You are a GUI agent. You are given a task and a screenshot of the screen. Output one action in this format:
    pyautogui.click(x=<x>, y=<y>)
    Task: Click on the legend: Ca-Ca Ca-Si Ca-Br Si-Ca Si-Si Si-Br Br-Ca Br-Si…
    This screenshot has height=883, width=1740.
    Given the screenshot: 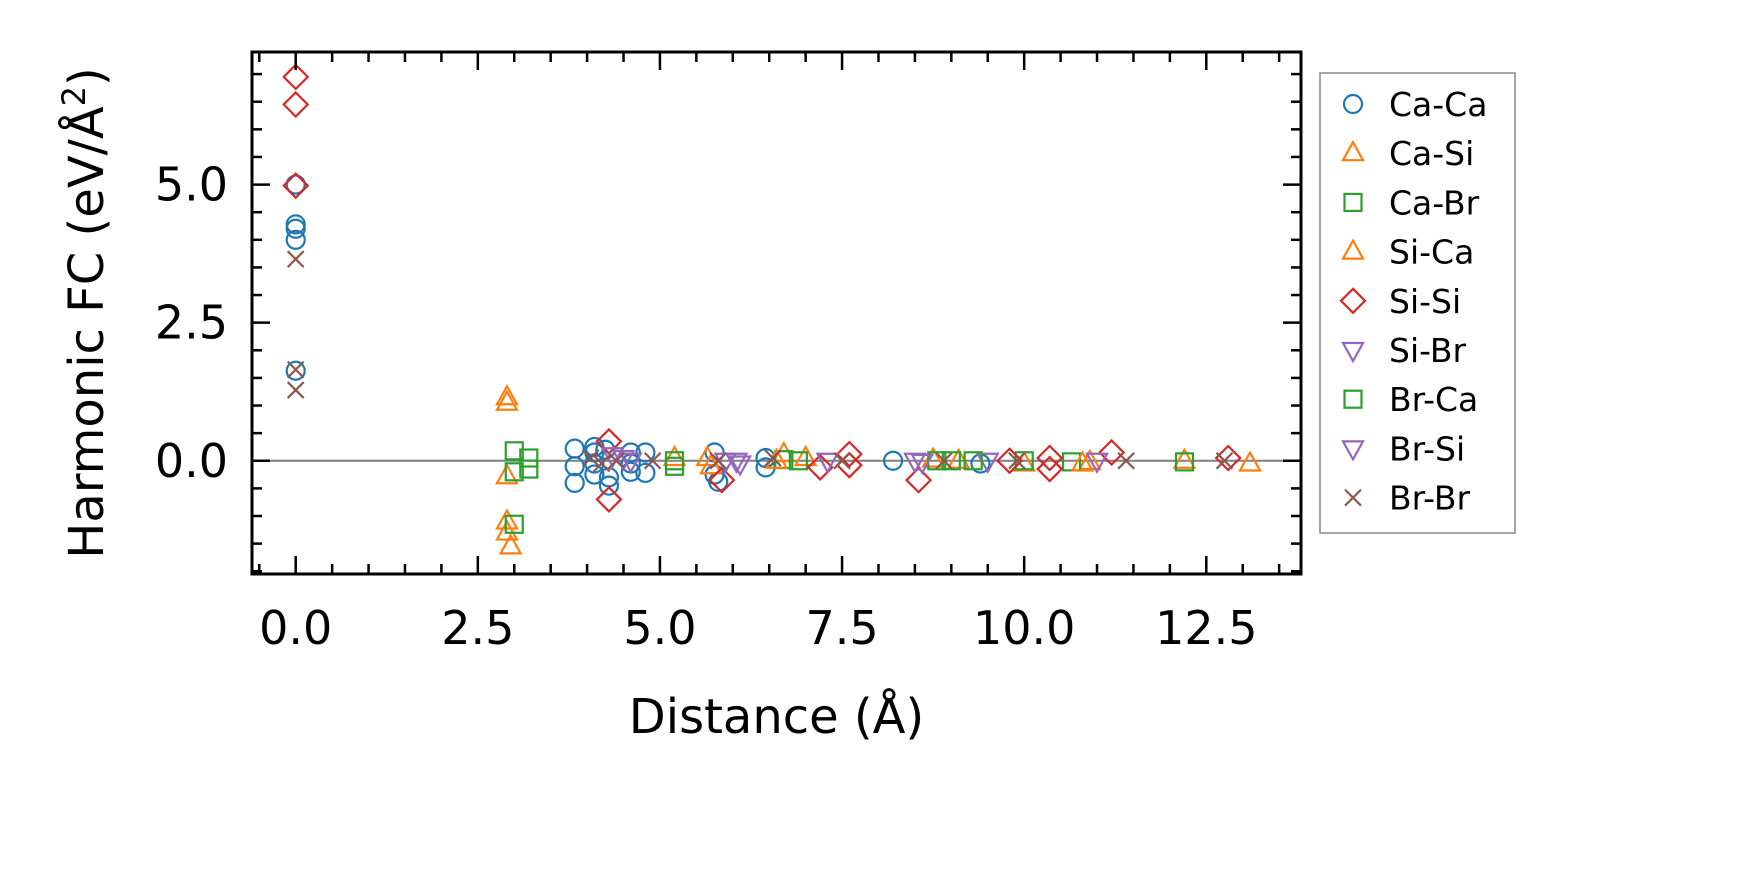 What is the action you would take?
    pyautogui.click(x=1417, y=303)
    